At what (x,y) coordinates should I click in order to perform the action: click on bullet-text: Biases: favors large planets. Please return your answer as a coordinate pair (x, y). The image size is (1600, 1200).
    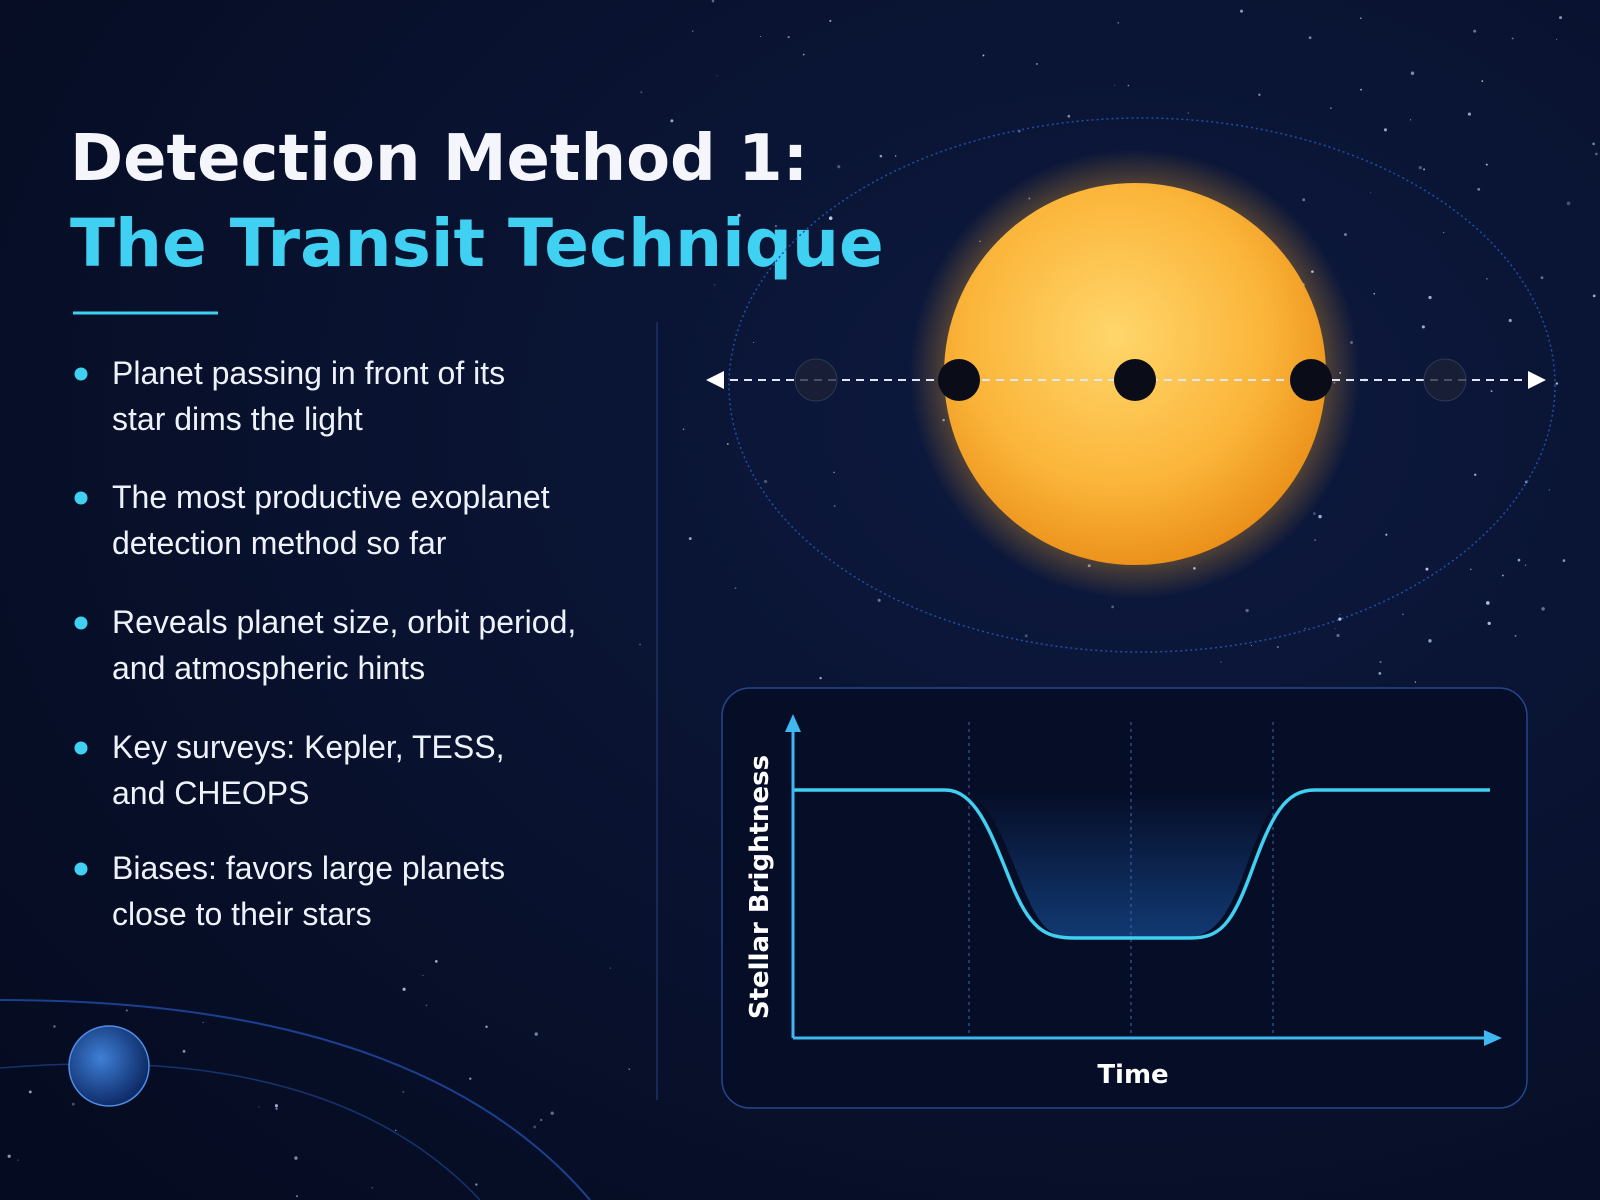
    Looking at the image, I should click on (308, 868).